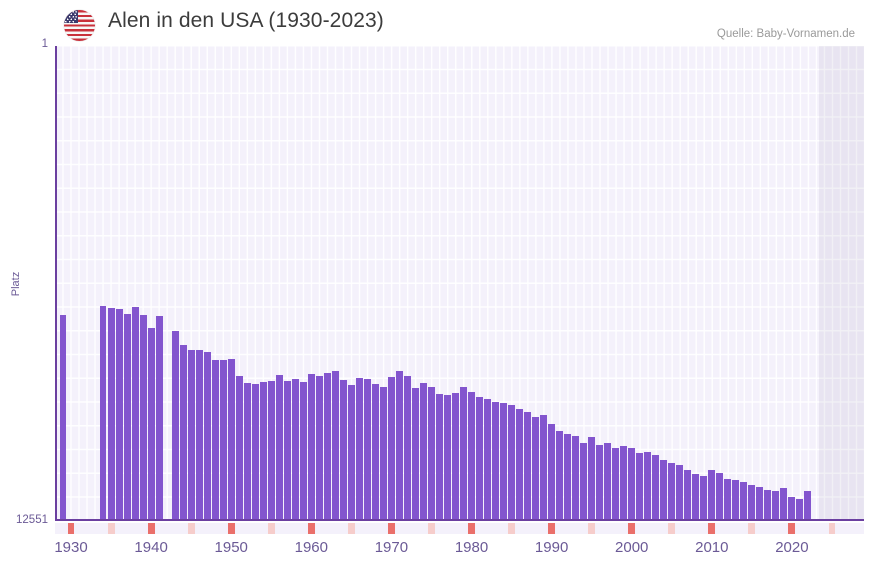 This screenshot has height=567, width=873. Describe the element at coordinates (255, 452) in the screenshot. I see `bar-1953` at that location.